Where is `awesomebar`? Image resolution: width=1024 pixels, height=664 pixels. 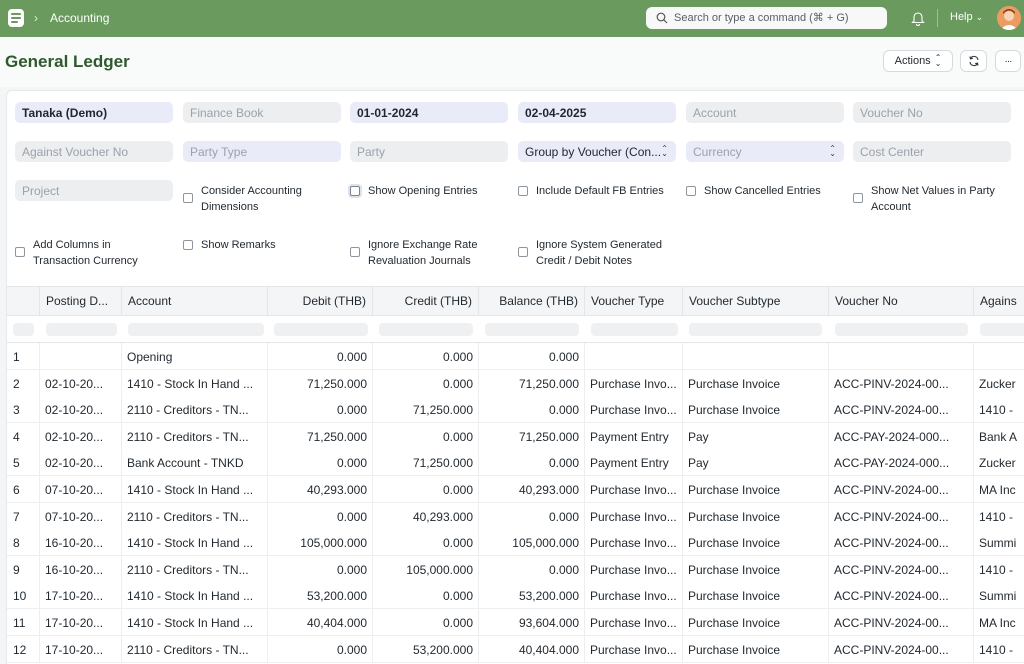 awesomebar is located at coordinates (766, 18).